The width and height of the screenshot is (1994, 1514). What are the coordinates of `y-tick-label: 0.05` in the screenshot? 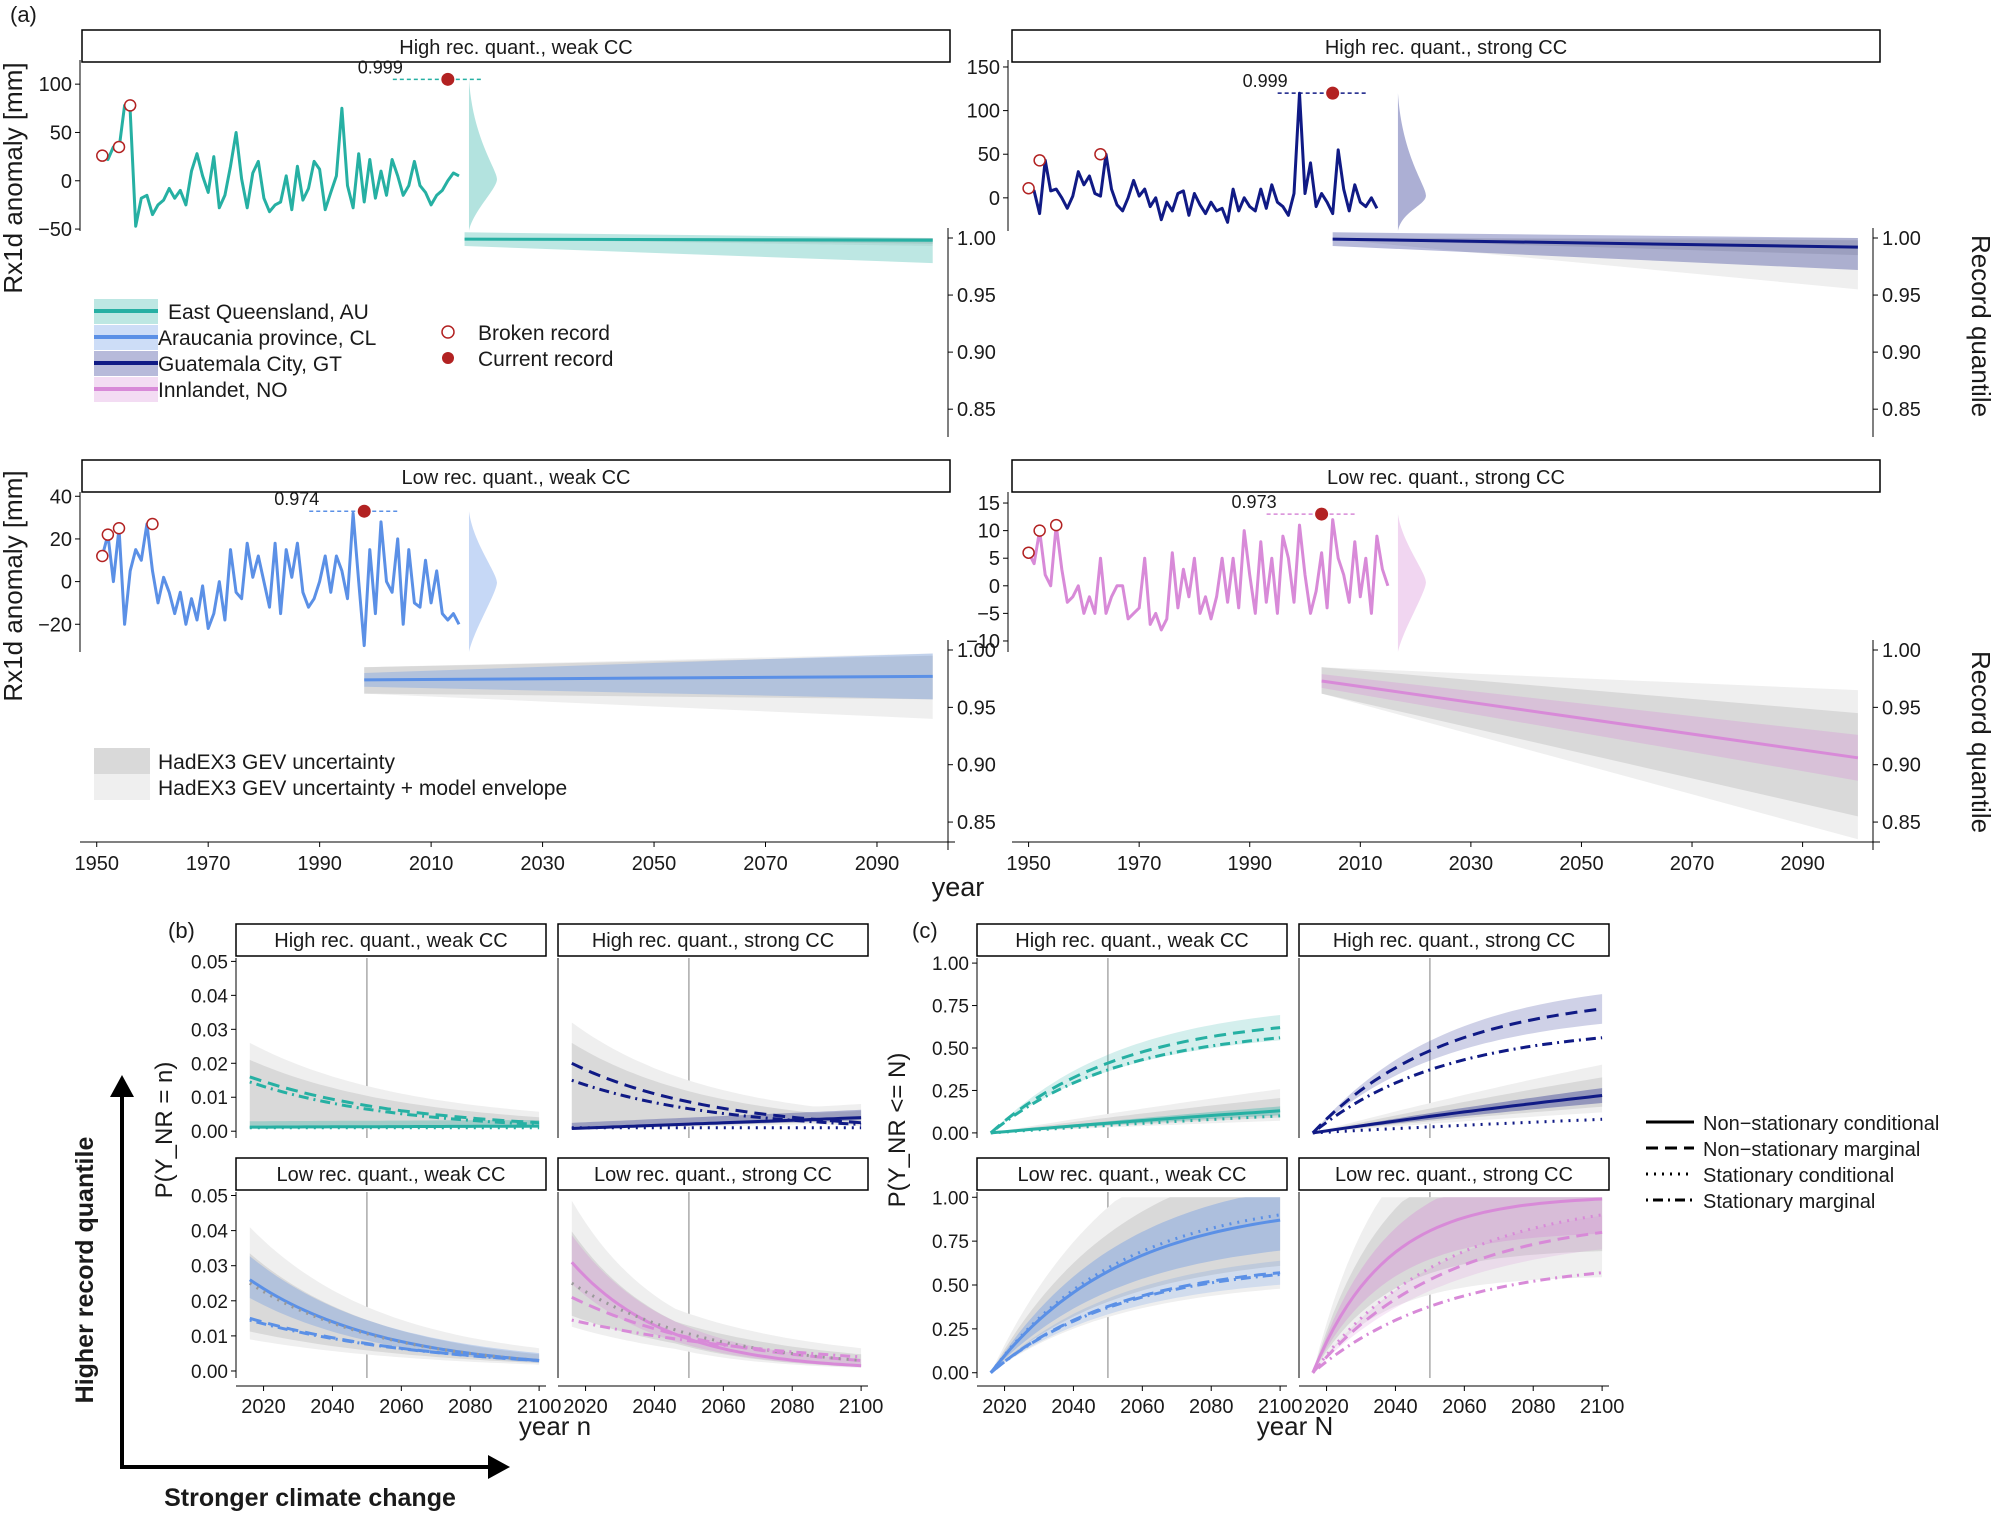 It's located at (209, 1197).